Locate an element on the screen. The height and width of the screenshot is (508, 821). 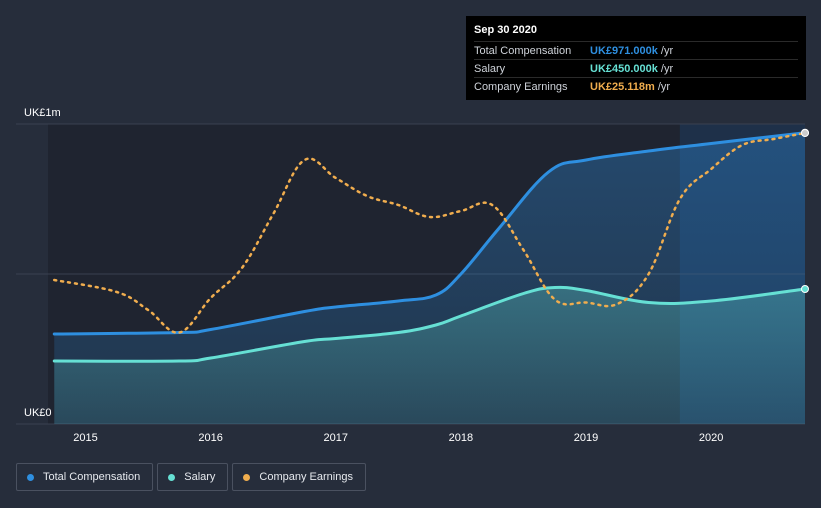
y-axis-min-label: UK£0 is located at coordinates (38, 413).